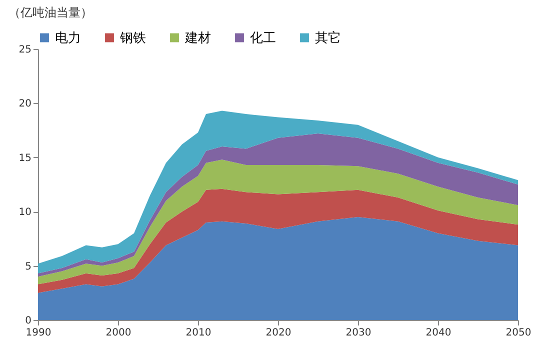 This screenshot has width=545, height=343. I want to click on x-tick-label: 2030, so click(359, 333).